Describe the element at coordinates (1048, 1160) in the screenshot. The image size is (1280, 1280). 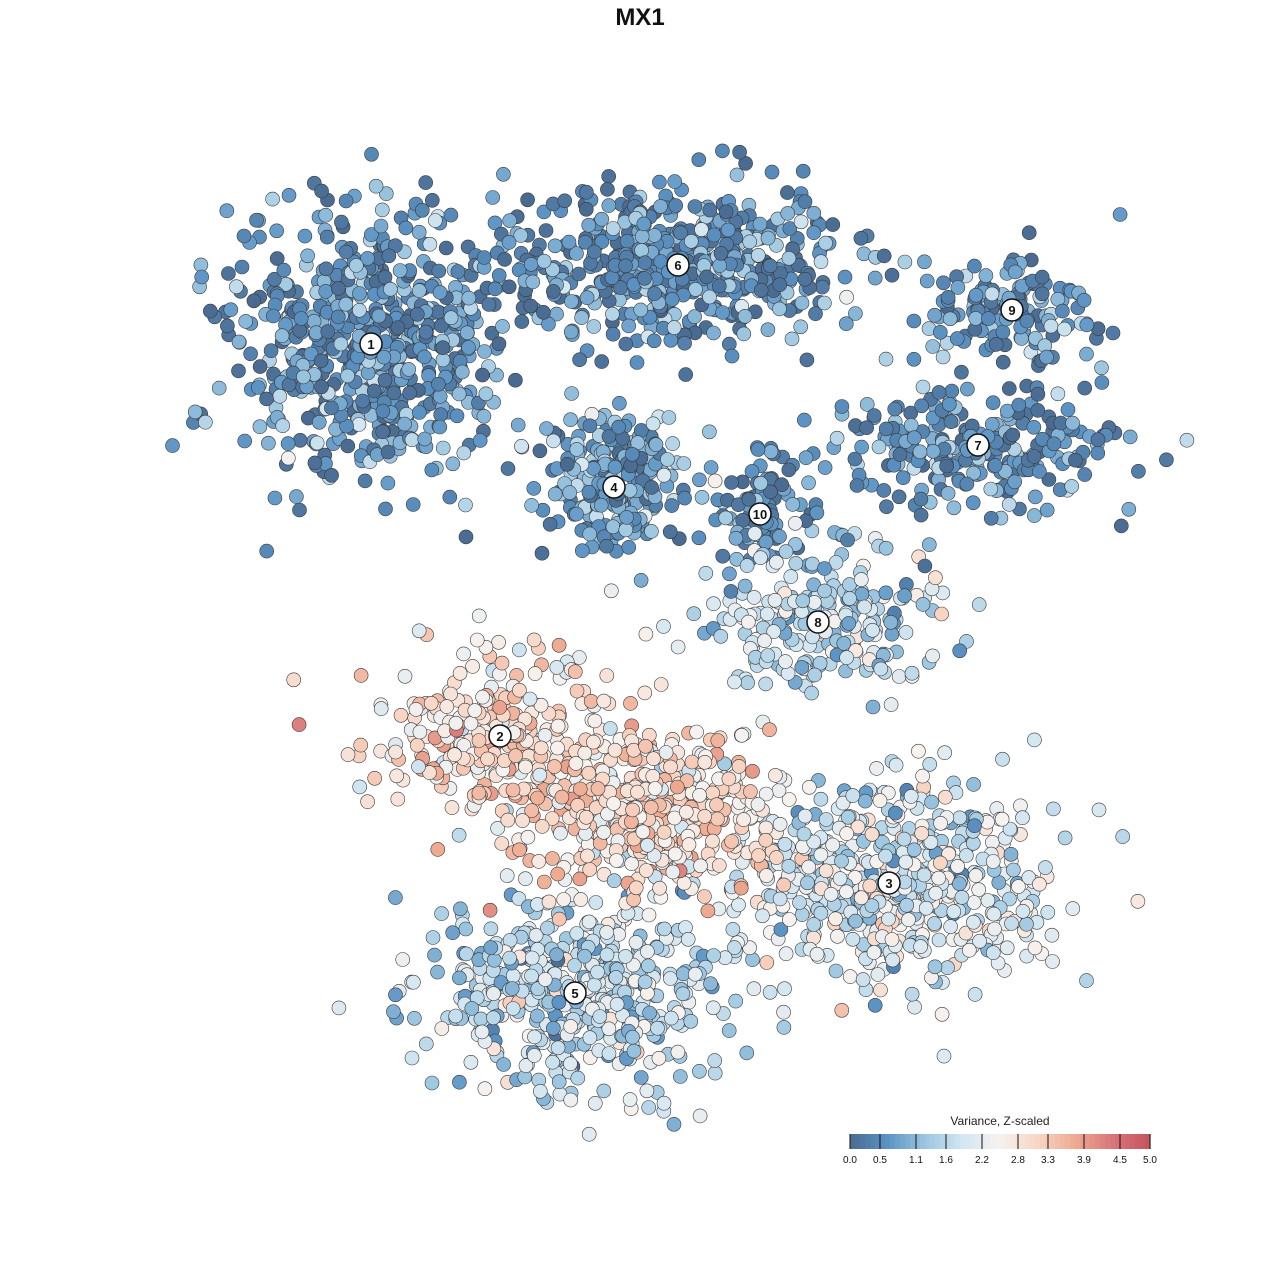
I see `colorbar-tick-label: 3.3` at that location.